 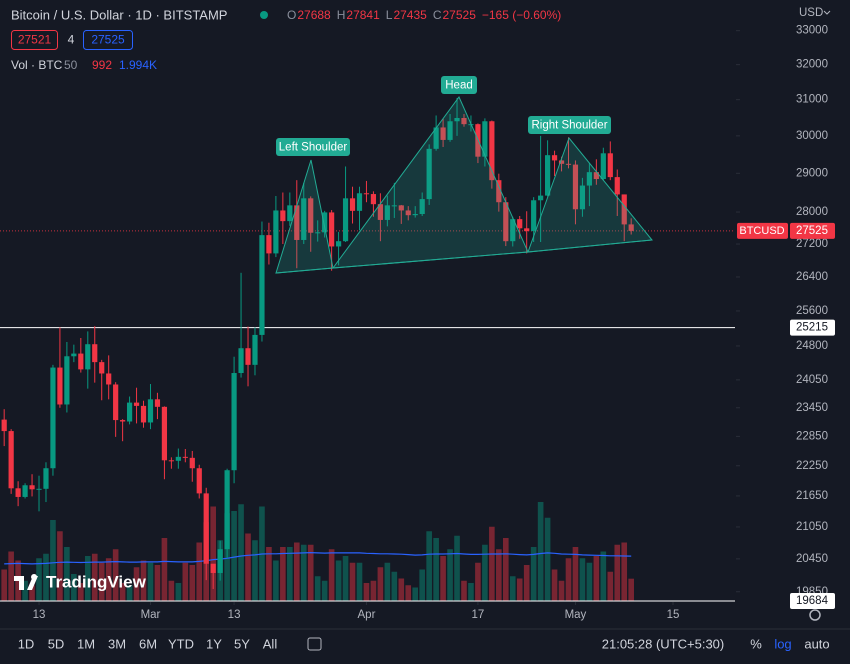 What do you see at coordinates (214, 643) in the screenshot?
I see `range-button: 1Y` at bounding box center [214, 643].